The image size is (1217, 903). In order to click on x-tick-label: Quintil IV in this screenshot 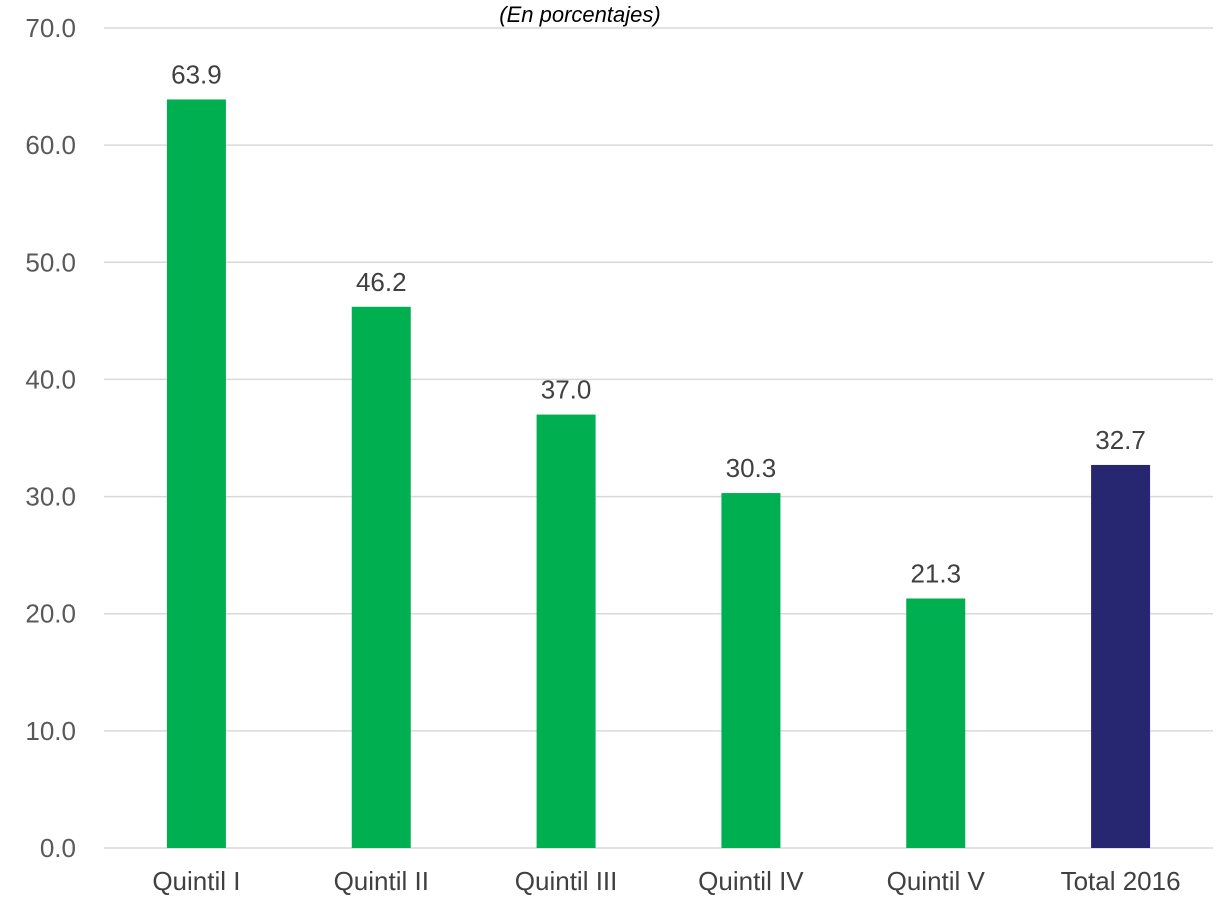, I will do `click(751, 881)`.